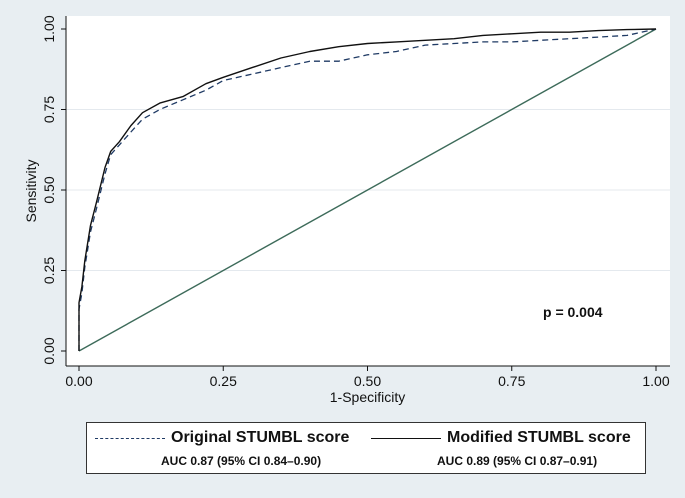 The width and height of the screenshot is (685, 498). What do you see at coordinates (130, 438) in the screenshot?
I see `legend-swatch-dashed` at bounding box center [130, 438].